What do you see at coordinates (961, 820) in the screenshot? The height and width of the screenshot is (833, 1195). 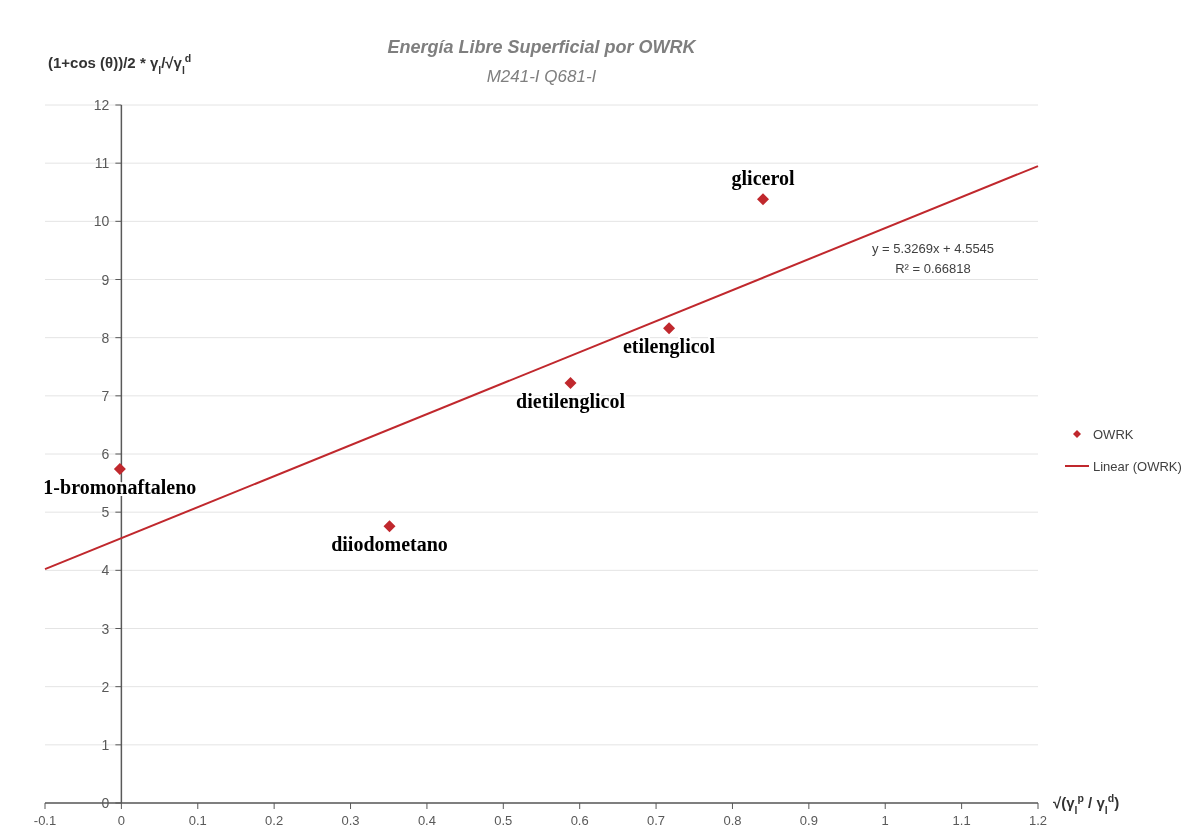 I see `x-tick-label: 1.1` at bounding box center [961, 820].